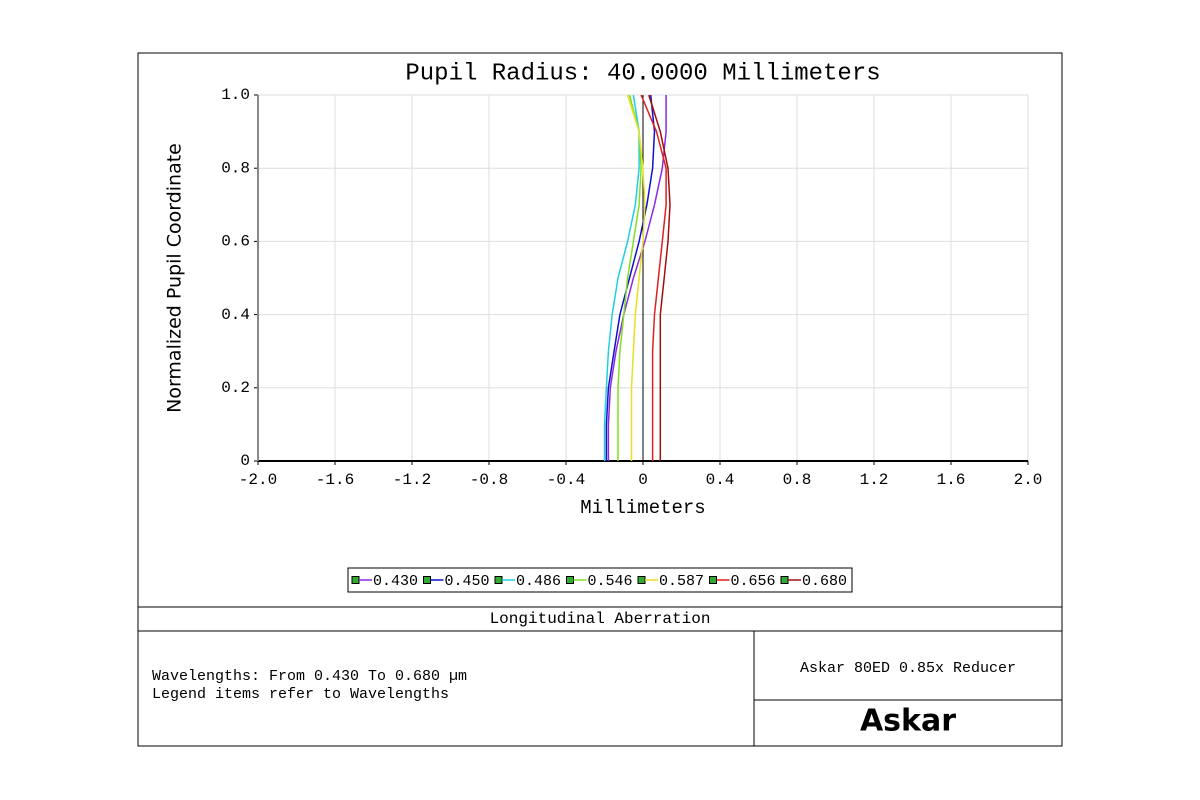  Describe the element at coordinates (643, 480) in the screenshot. I see `x-tick-label: 0` at that location.